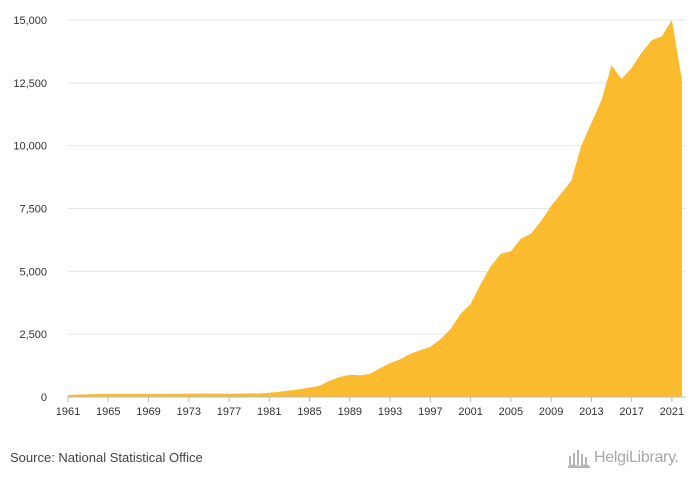 Image resolution: width=700 pixels, height=483 pixels. Describe the element at coordinates (44, 398) in the screenshot. I see `y-tick-label: 0` at that location.